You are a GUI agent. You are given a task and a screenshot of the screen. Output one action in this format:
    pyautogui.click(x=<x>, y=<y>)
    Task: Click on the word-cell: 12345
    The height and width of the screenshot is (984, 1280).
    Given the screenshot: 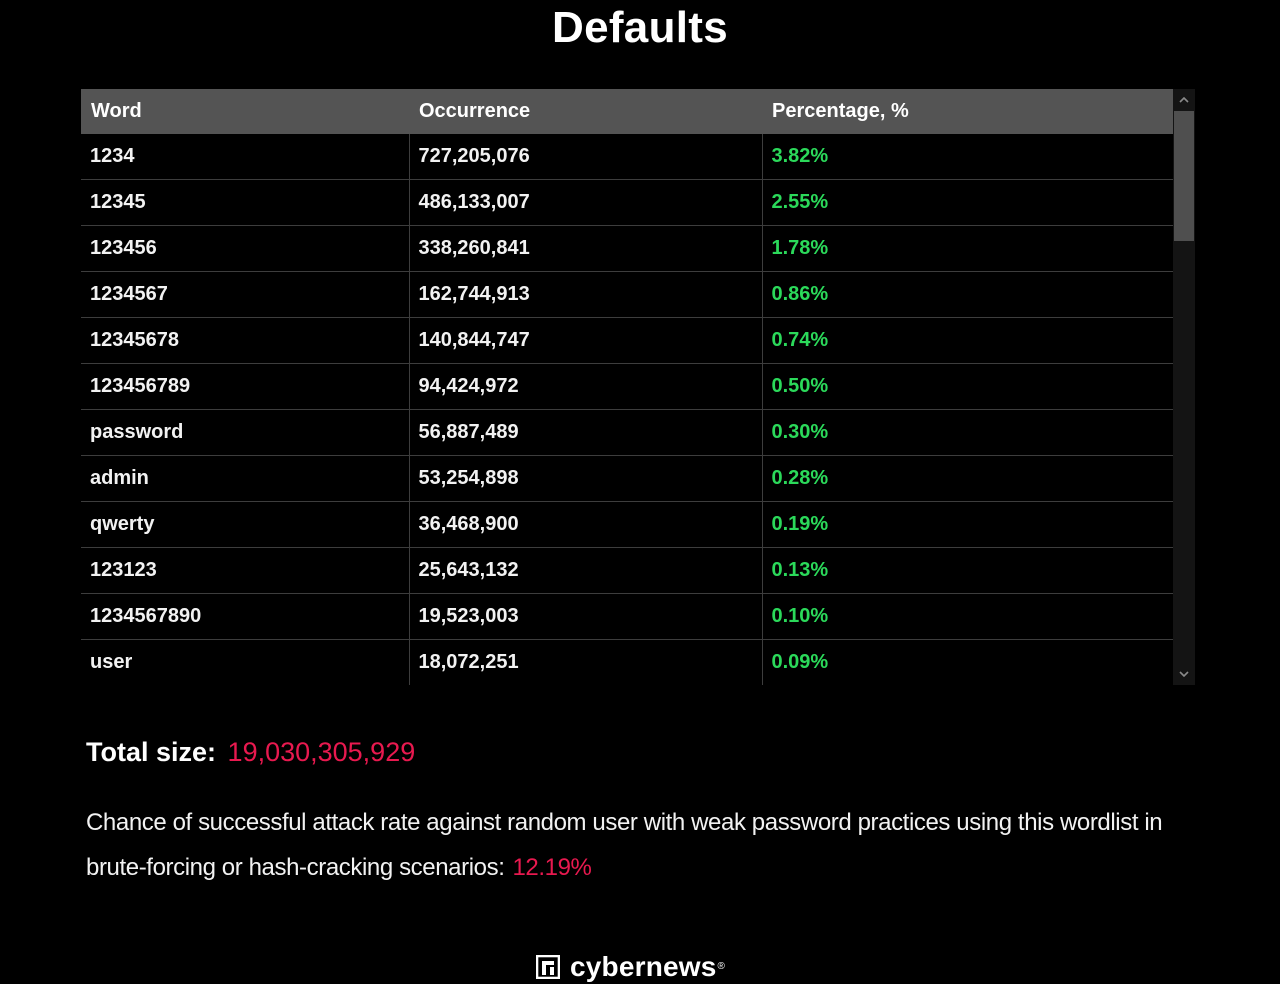 What is the action you would take?
    pyautogui.click(x=245, y=202)
    